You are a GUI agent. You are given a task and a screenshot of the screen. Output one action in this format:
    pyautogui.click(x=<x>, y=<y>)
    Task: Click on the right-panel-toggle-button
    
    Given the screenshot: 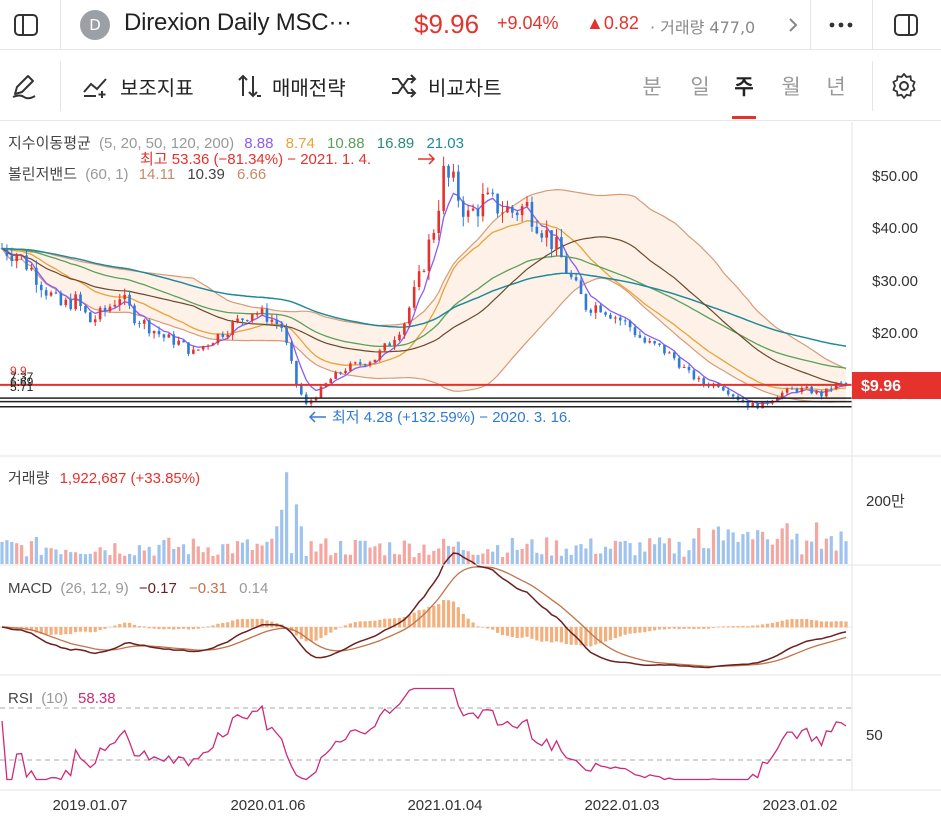 What is the action you would take?
    pyautogui.click(x=906, y=25)
    